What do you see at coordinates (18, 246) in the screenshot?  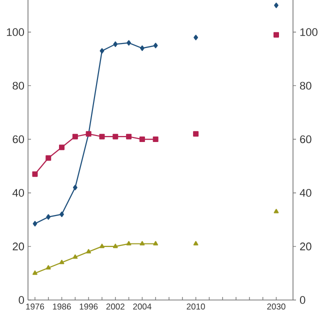 I see `y-tick-label: 20` at bounding box center [18, 246].